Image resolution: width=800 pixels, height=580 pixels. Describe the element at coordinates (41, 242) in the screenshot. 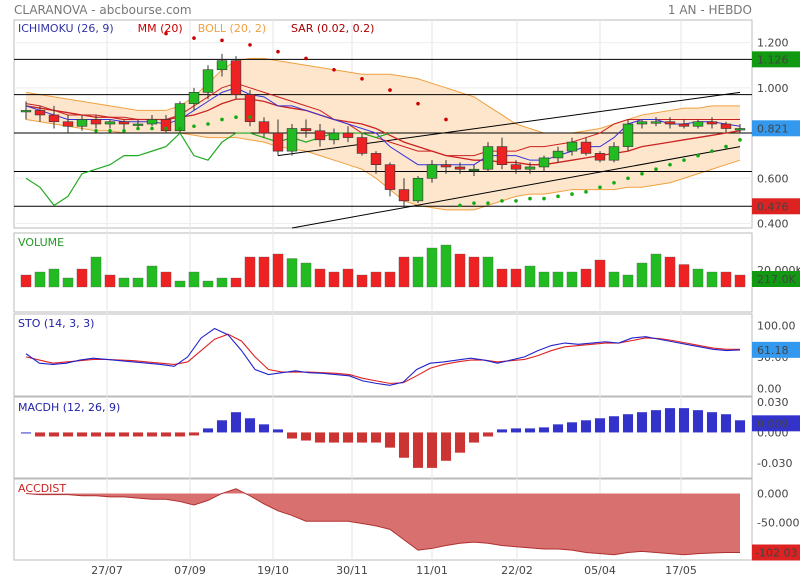

I see `volume-title: VOLUME` at that location.